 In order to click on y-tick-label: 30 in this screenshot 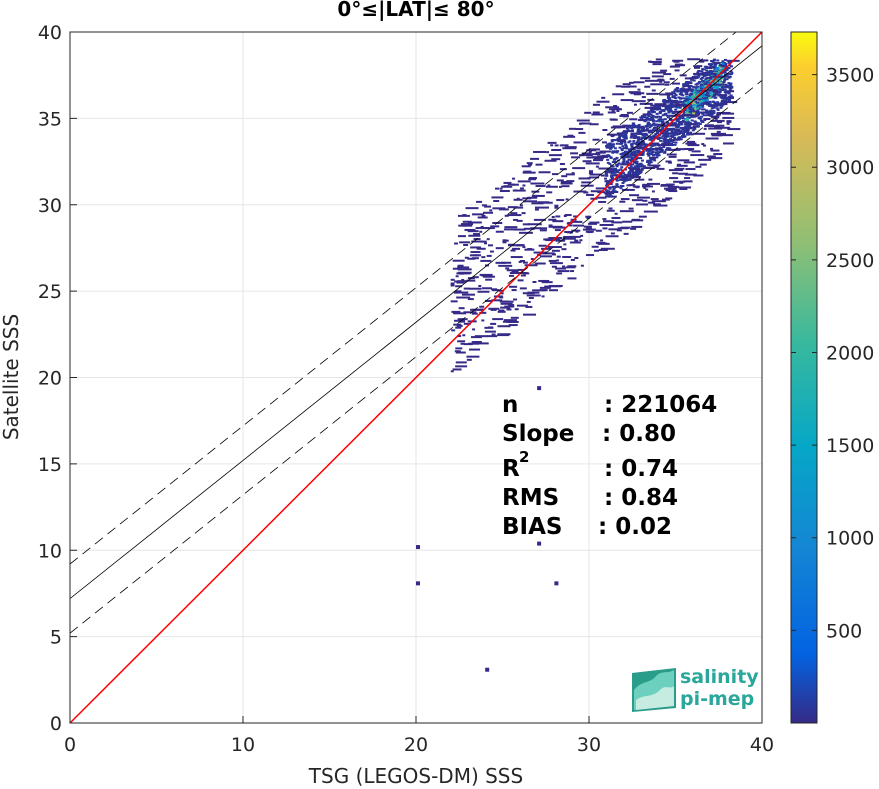, I will do `click(50, 206)`.